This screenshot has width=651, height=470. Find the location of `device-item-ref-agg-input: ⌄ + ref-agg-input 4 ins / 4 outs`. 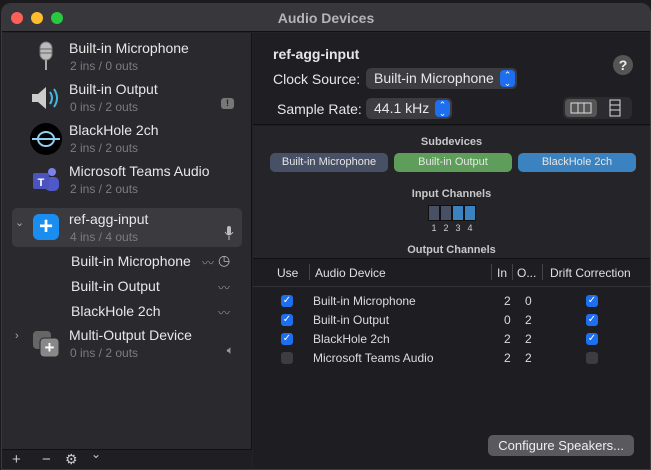

device-item-ref-agg-input: ⌄ + ref-agg-input 4 ins / 4 outs is located at coordinates (127, 227).